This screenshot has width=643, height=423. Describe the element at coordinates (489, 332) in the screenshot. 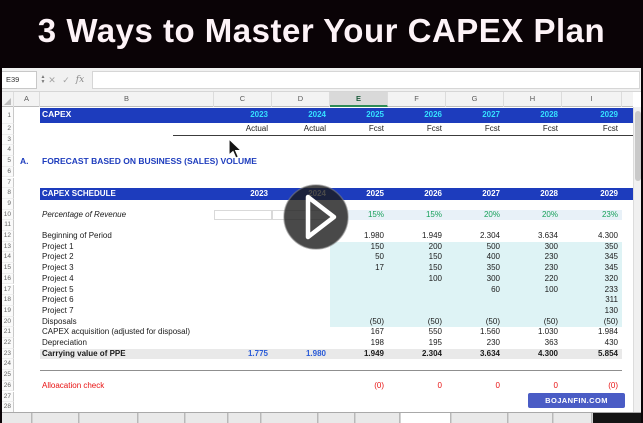

I see `value-cell: 1.560` at that location.